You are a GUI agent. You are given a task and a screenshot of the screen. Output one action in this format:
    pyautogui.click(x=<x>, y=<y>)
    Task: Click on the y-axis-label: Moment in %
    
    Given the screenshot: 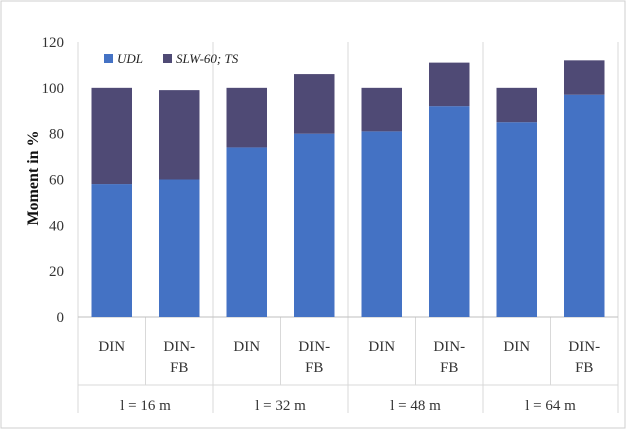 What is the action you would take?
    pyautogui.click(x=33, y=177)
    